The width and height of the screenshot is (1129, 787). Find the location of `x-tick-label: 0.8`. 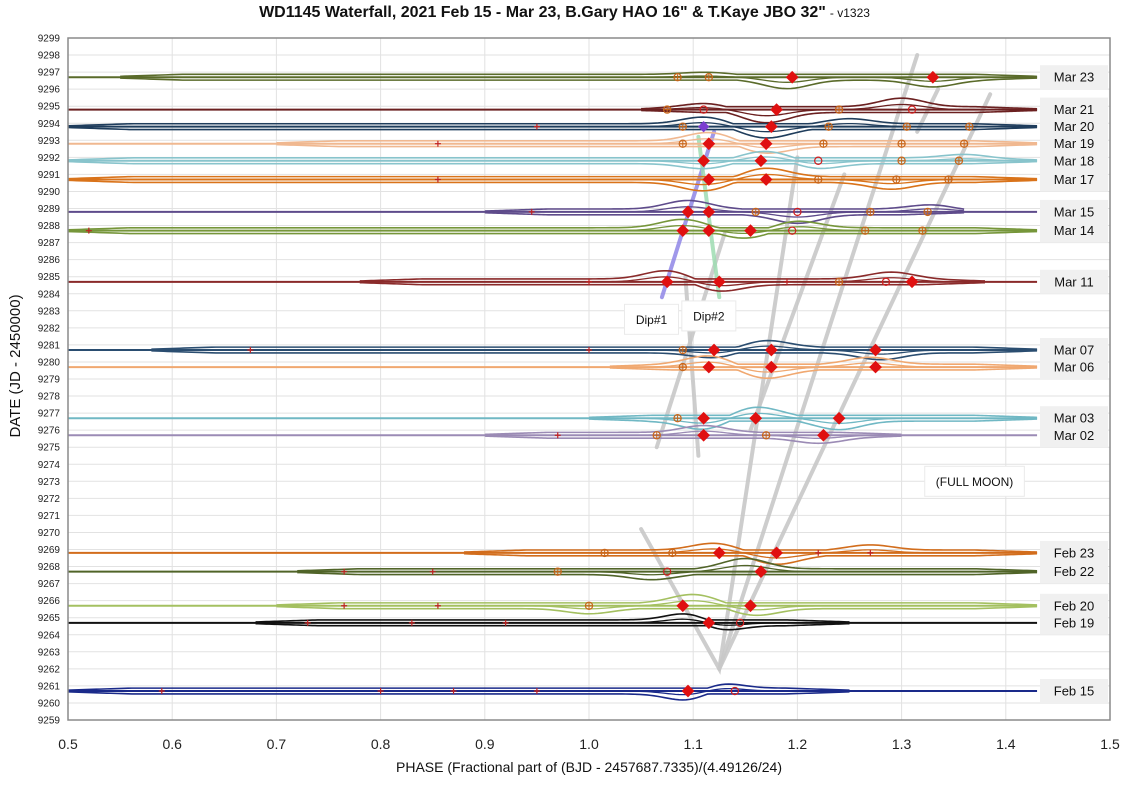

x-tick-label: 0.8 is located at coordinates (381, 744).